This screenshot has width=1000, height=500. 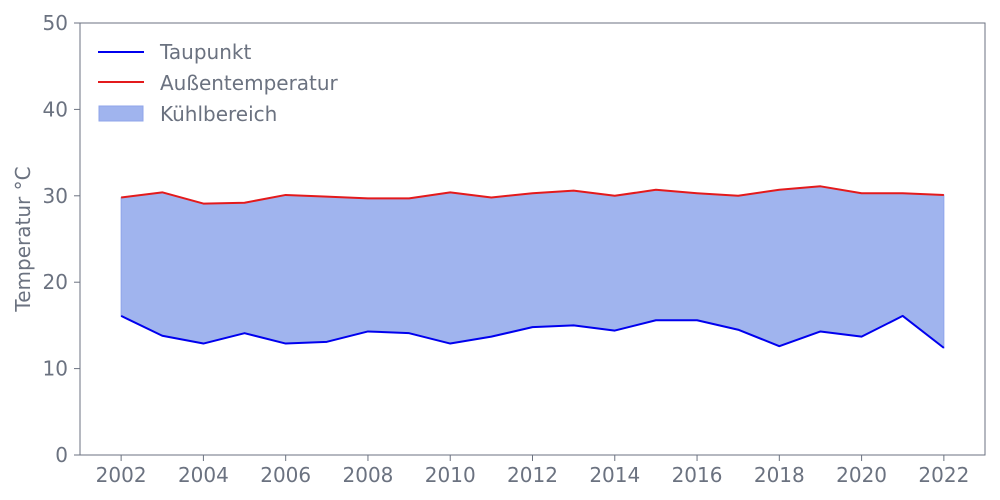 I want to click on legend: Taupunkt Außentemperatur Kühlbereich, so click(x=218, y=83).